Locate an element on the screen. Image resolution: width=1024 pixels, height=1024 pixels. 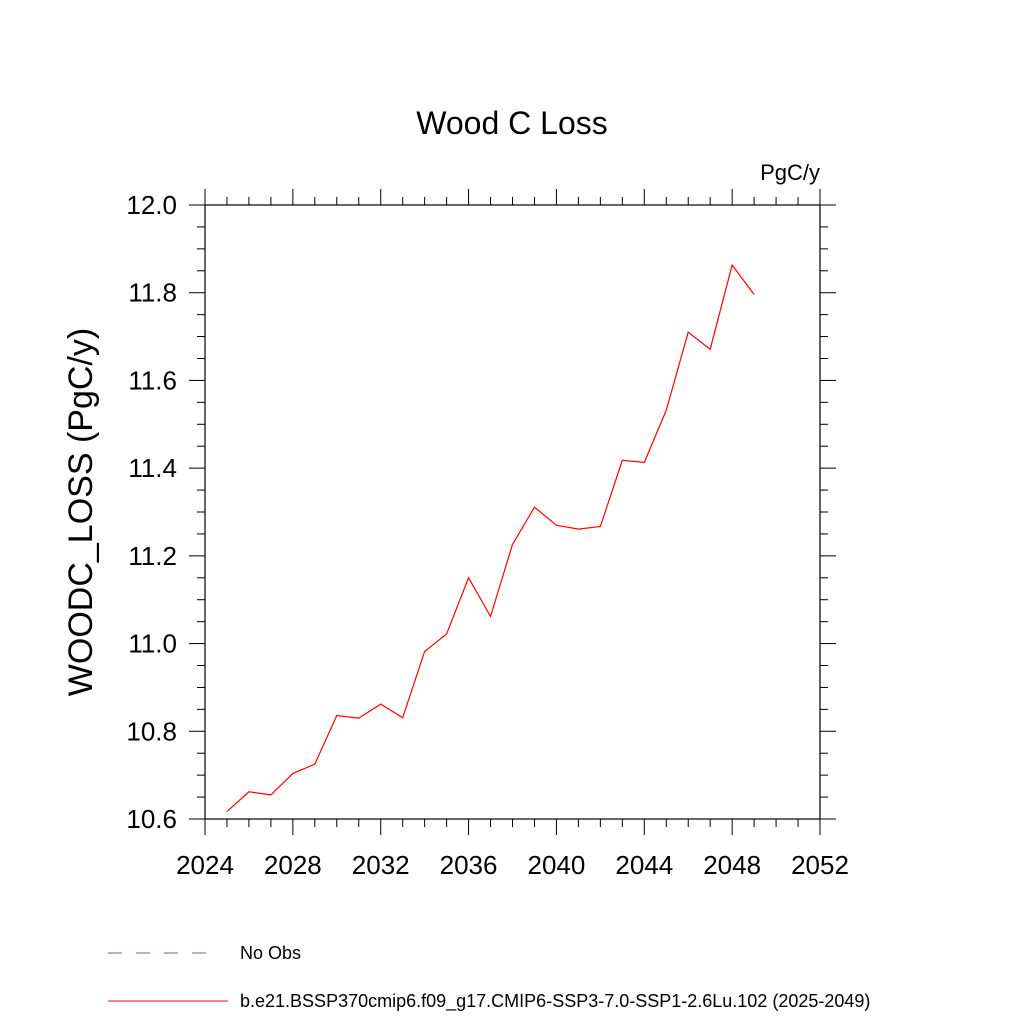
y-axis-label: WOODC_LOSS (PgC/y) is located at coordinates (81, 512).